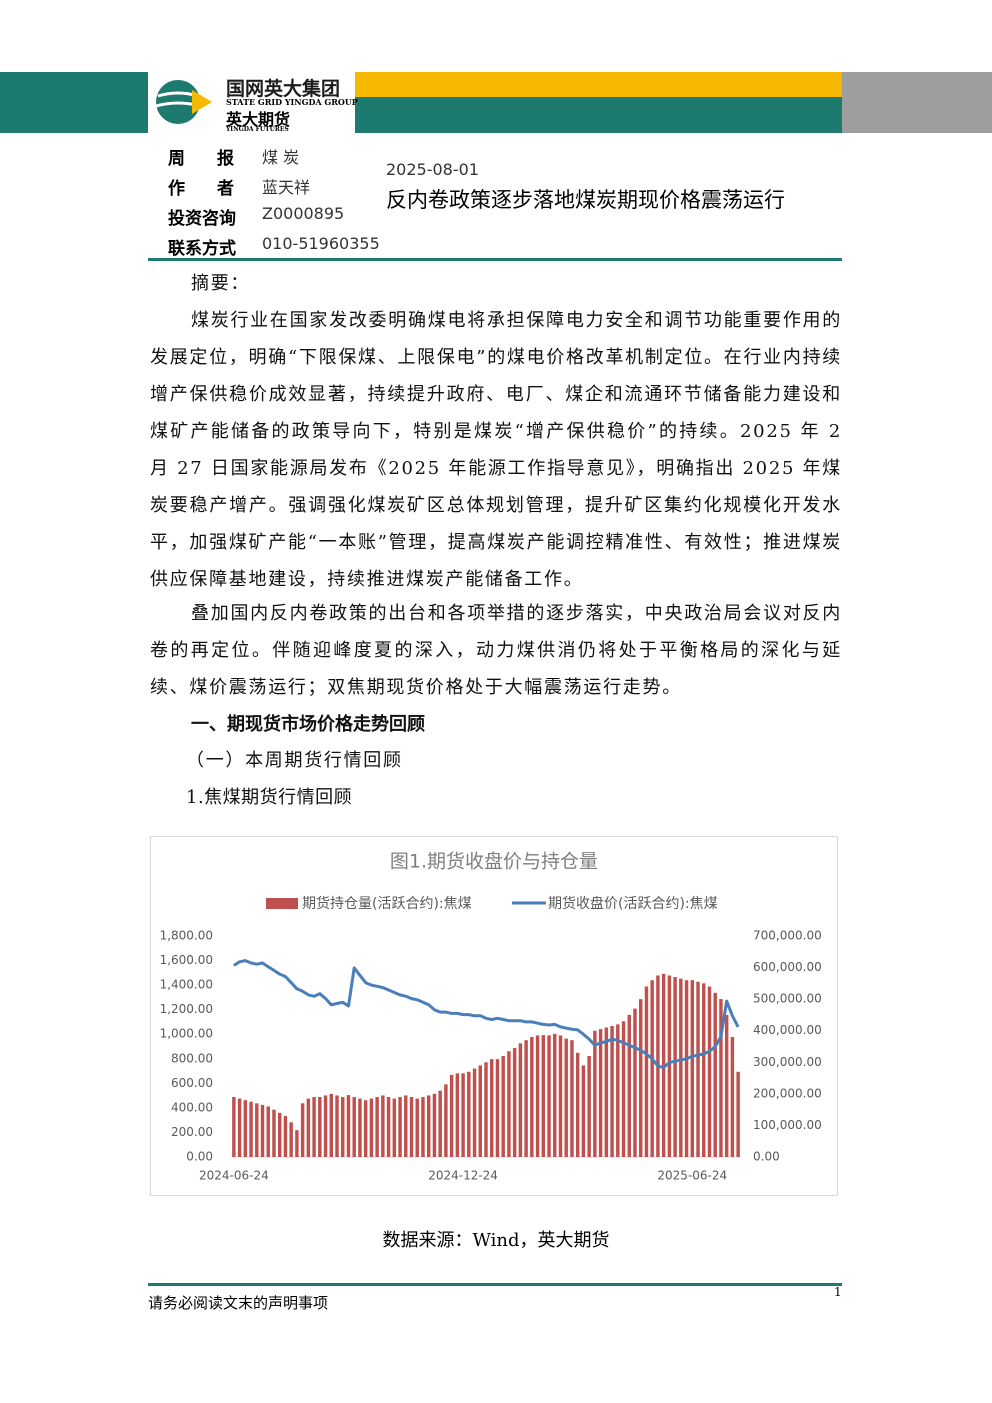  What do you see at coordinates (787, 936) in the screenshot?
I see `y2-tick-label: 700,000.00` at bounding box center [787, 936].